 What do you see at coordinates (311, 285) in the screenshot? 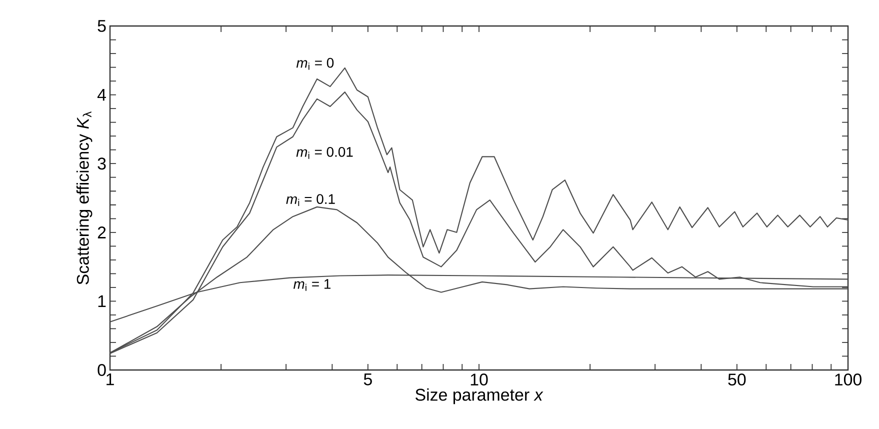
I see `annotation: m$_{i}$ = 1` at bounding box center [311, 285].